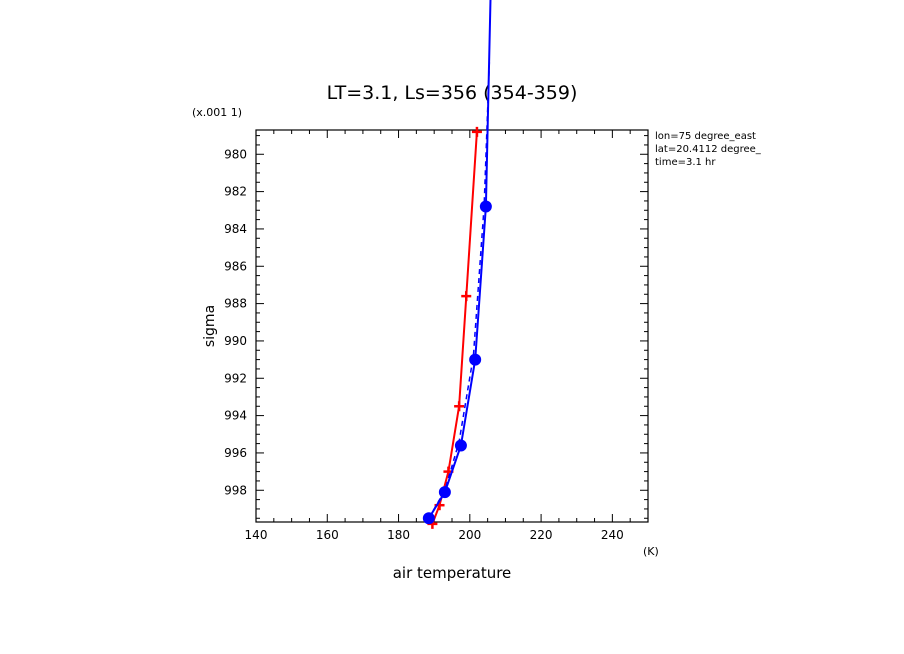 Image resolution: width=904 pixels, height=654 pixels. What do you see at coordinates (235, 192) in the screenshot?
I see `y-tick-label: 982` at bounding box center [235, 192].